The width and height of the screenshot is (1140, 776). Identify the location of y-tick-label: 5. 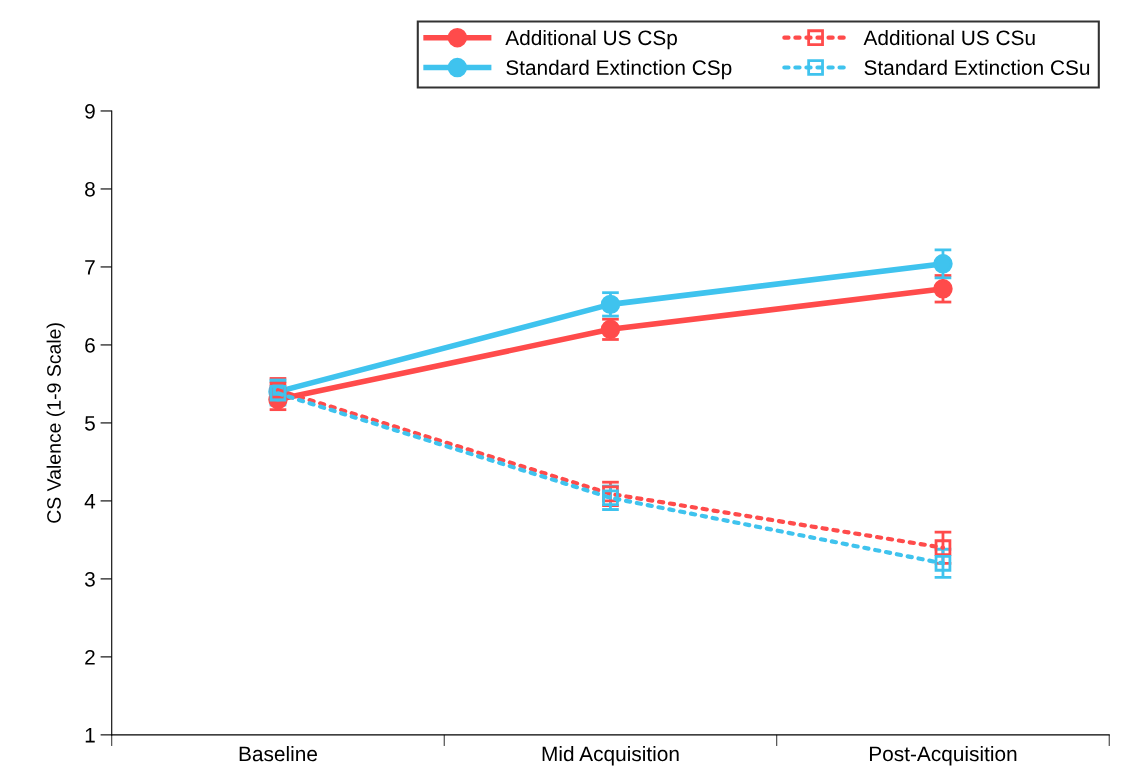
(90, 423).